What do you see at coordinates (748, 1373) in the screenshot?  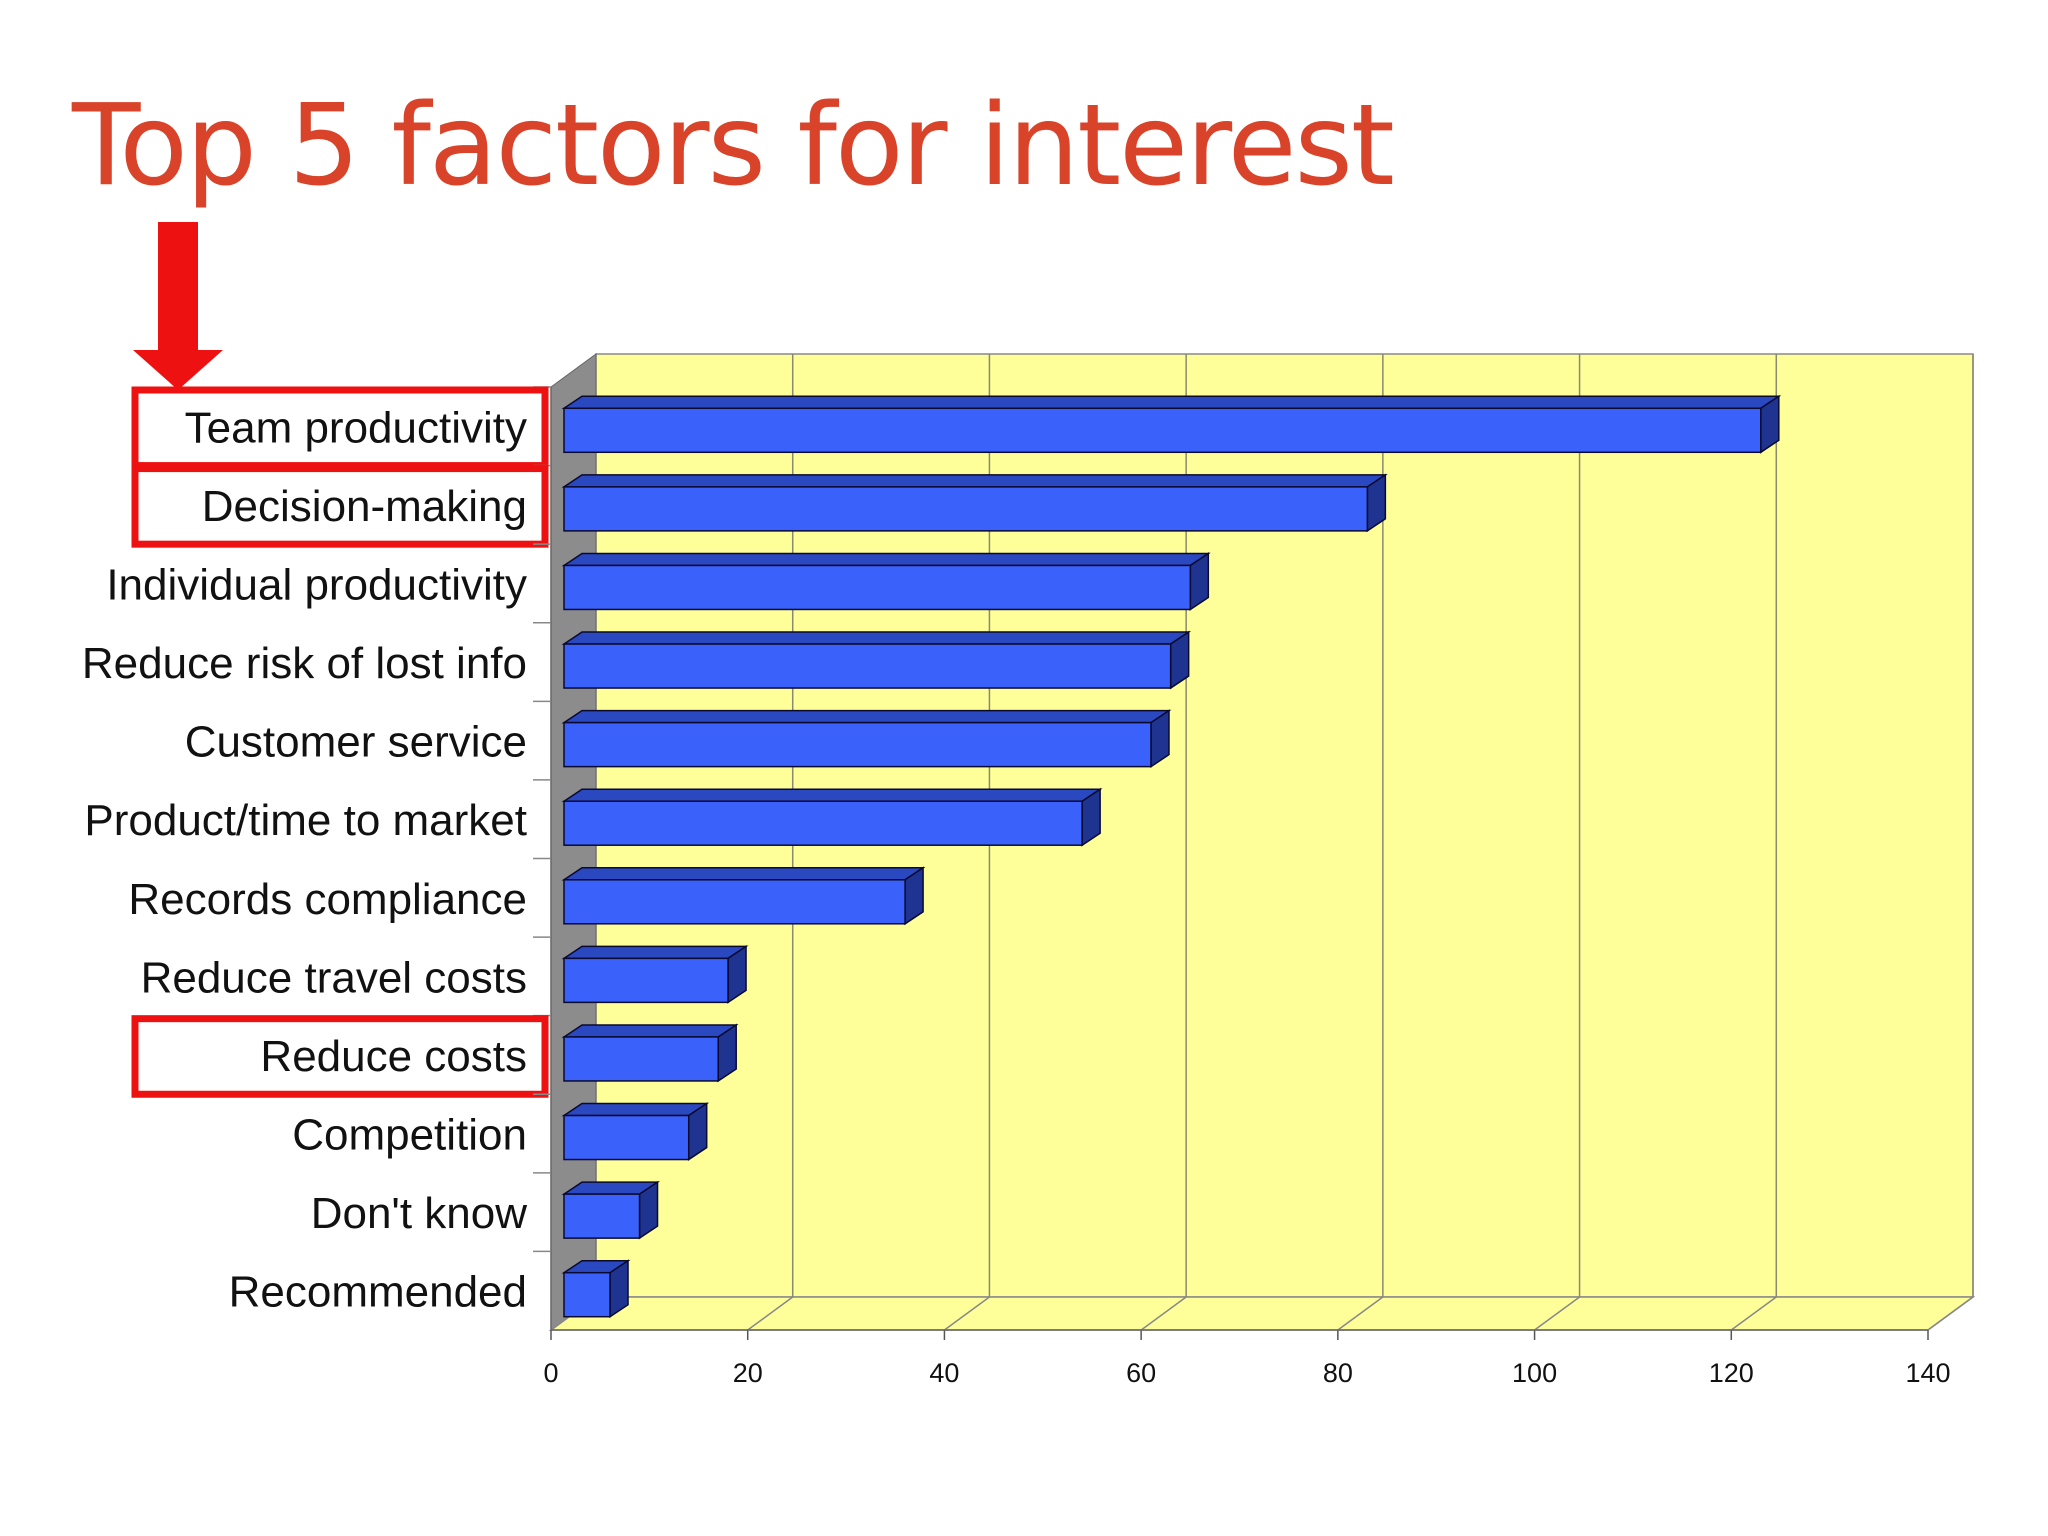 I see `x-tick-label: 20` at bounding box center [748, 1373].